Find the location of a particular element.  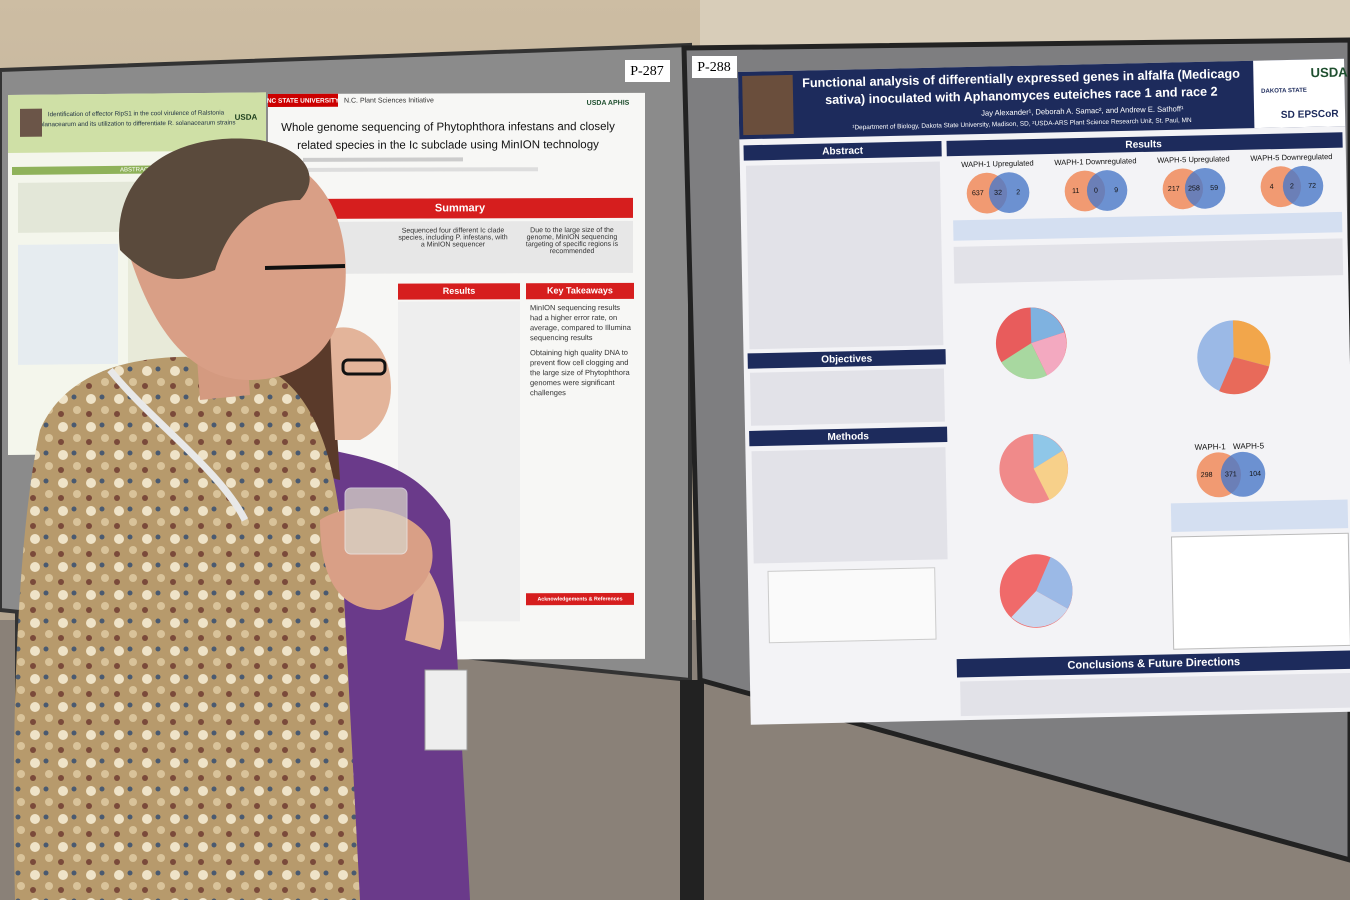

venn-number: 217 is located at coordinates (1174, 189).